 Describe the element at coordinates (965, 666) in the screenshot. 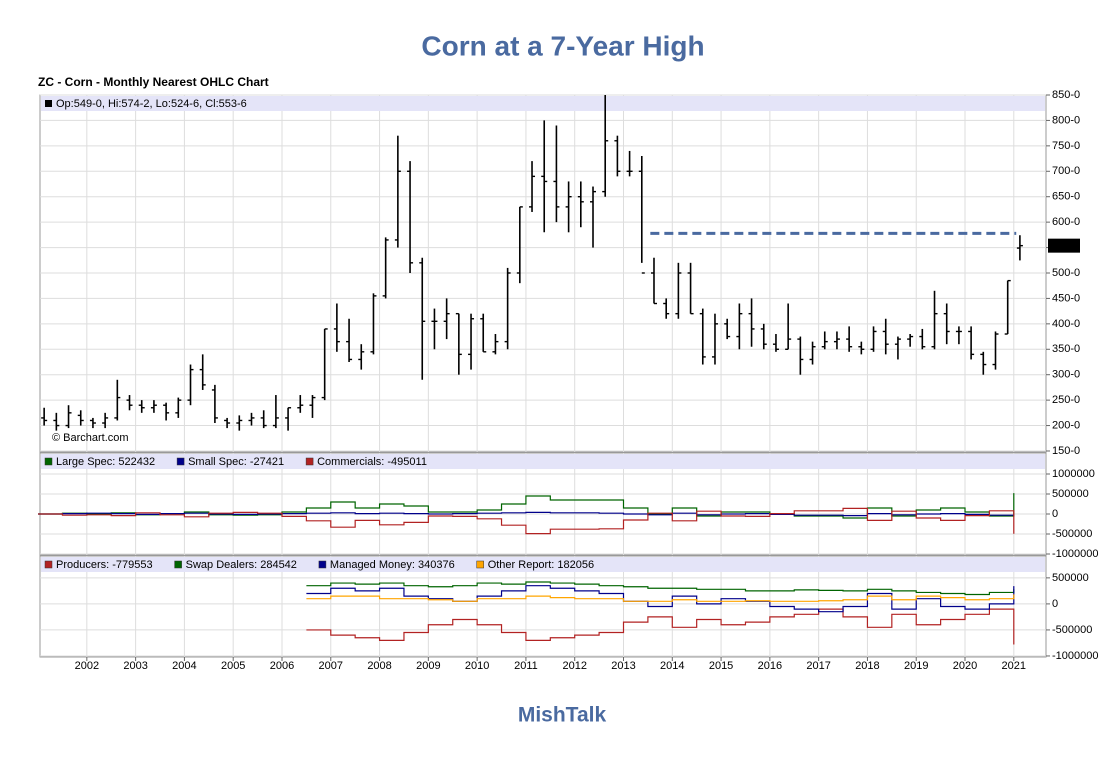

I see `x-tick-label: 2020` at that location.